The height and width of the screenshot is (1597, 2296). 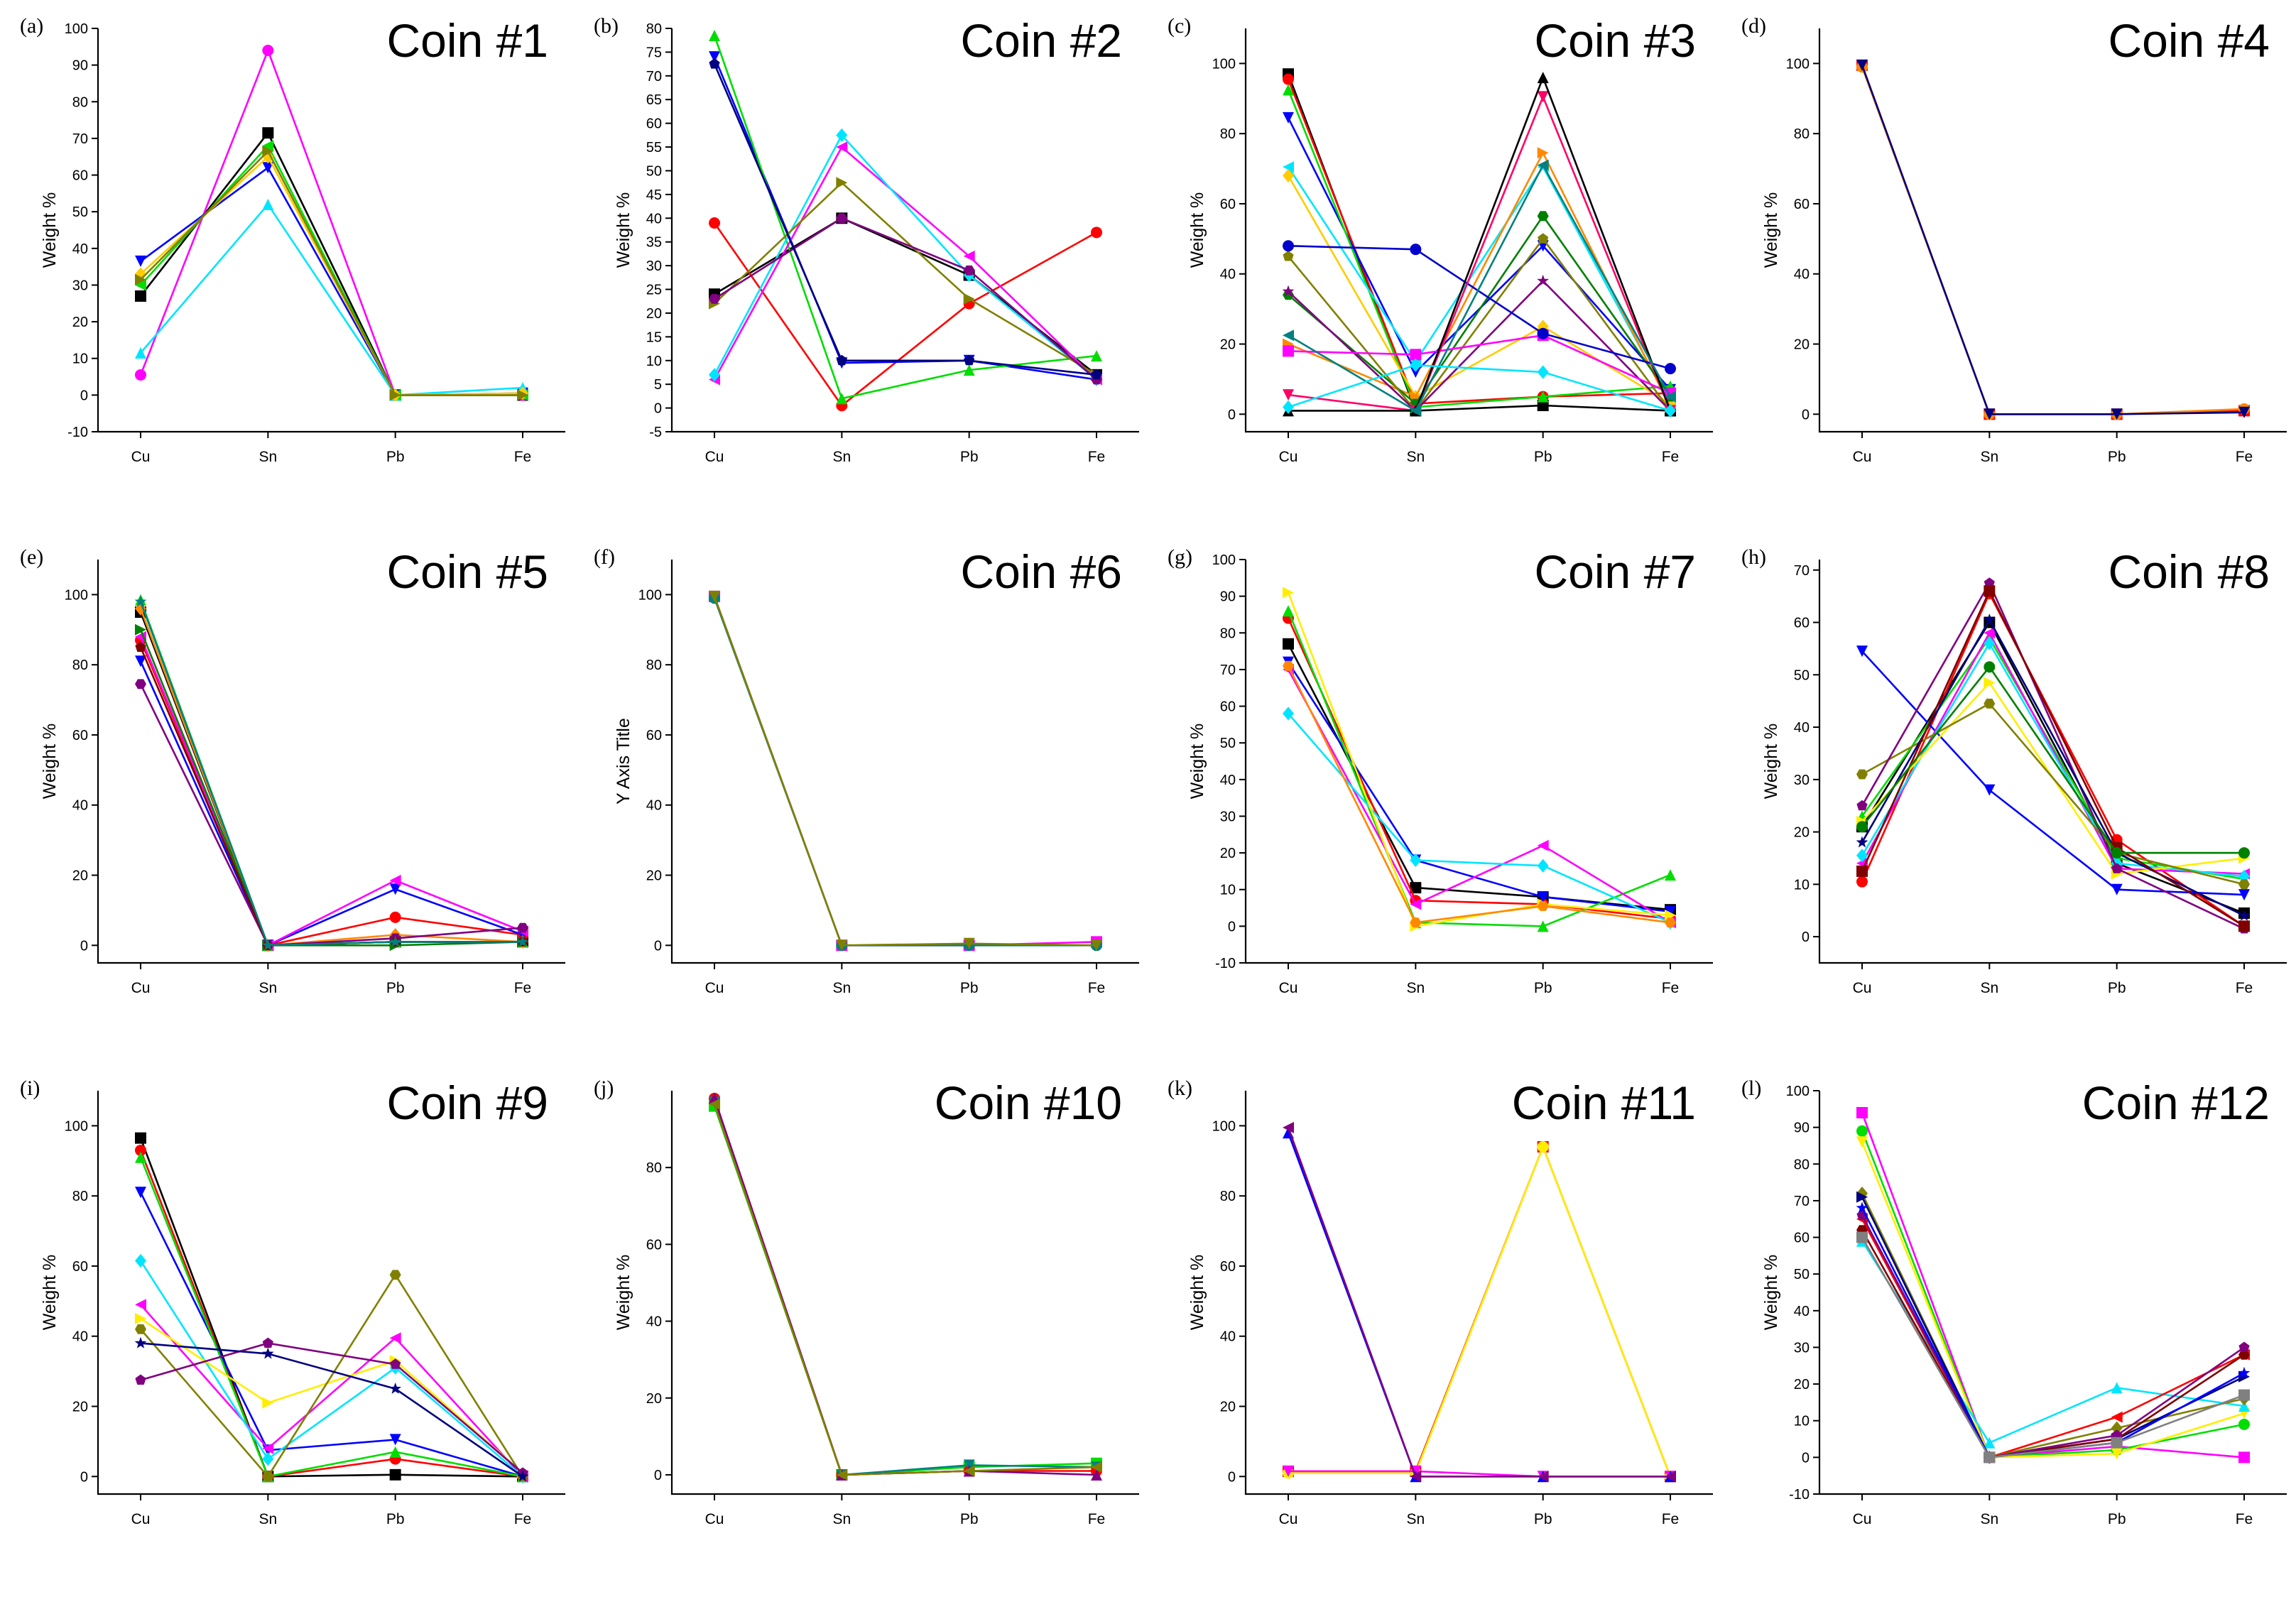 What do you see at coordinates (1802, 1421) in the screenshot?
I see `y-tick-label: 10` at bounding box center [1802, 1421].